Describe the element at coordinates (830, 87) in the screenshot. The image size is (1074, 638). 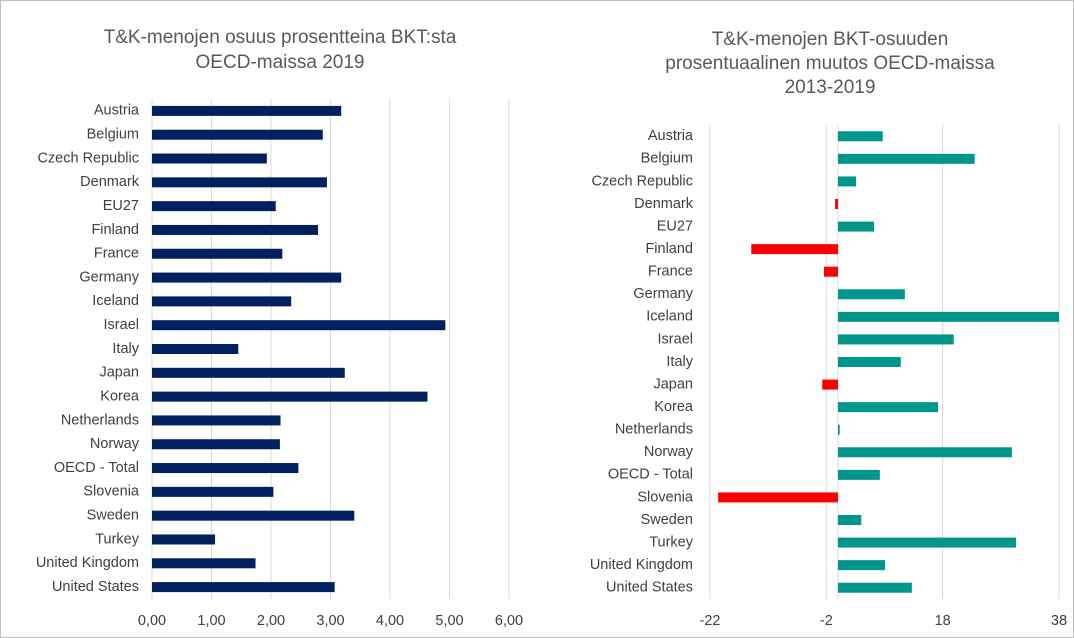
I see `chart-title: 2013-2019` at that location.